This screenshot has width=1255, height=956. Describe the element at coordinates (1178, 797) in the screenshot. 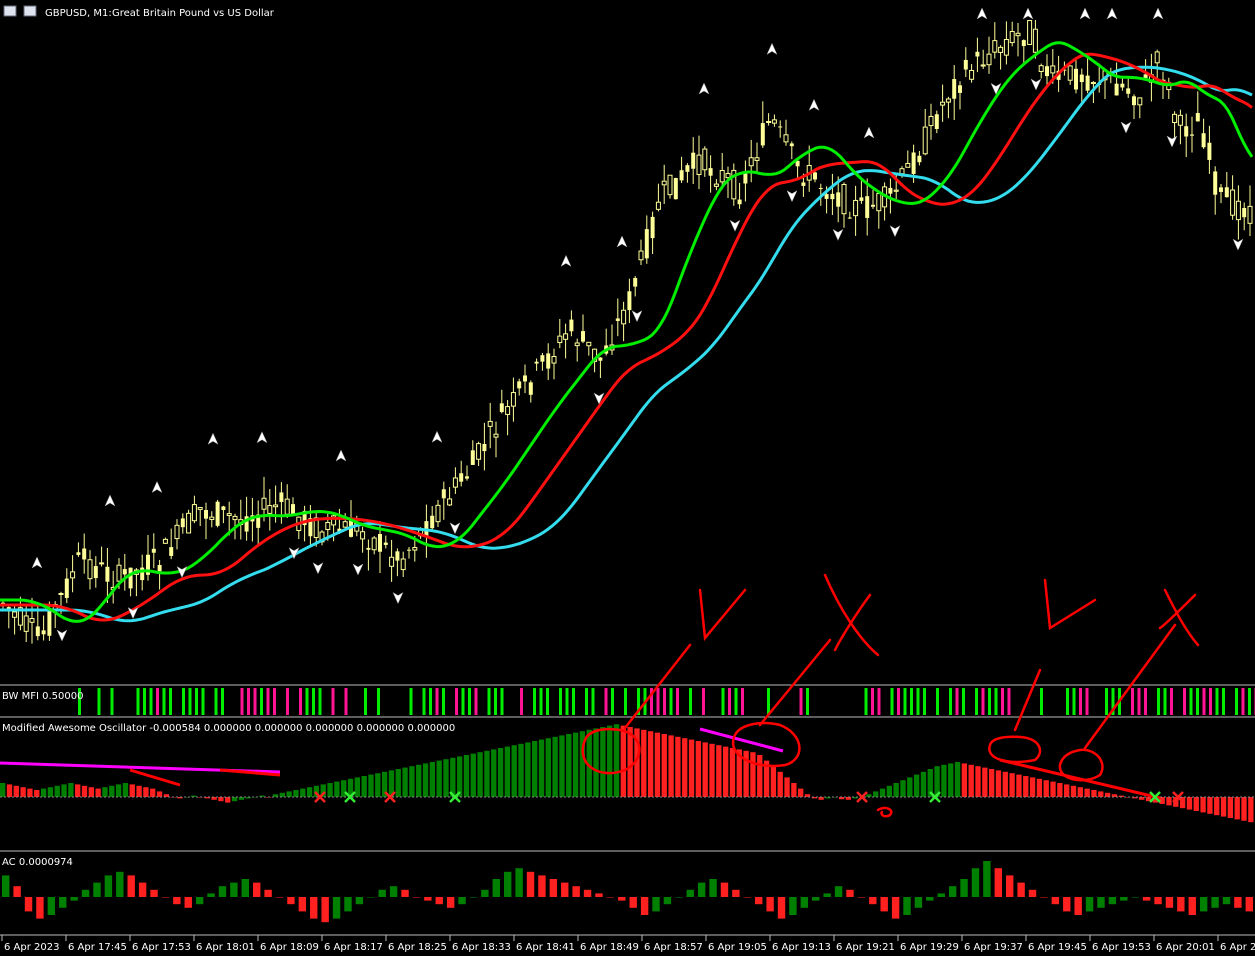

I see `sell-signal-x-icon` at that location.